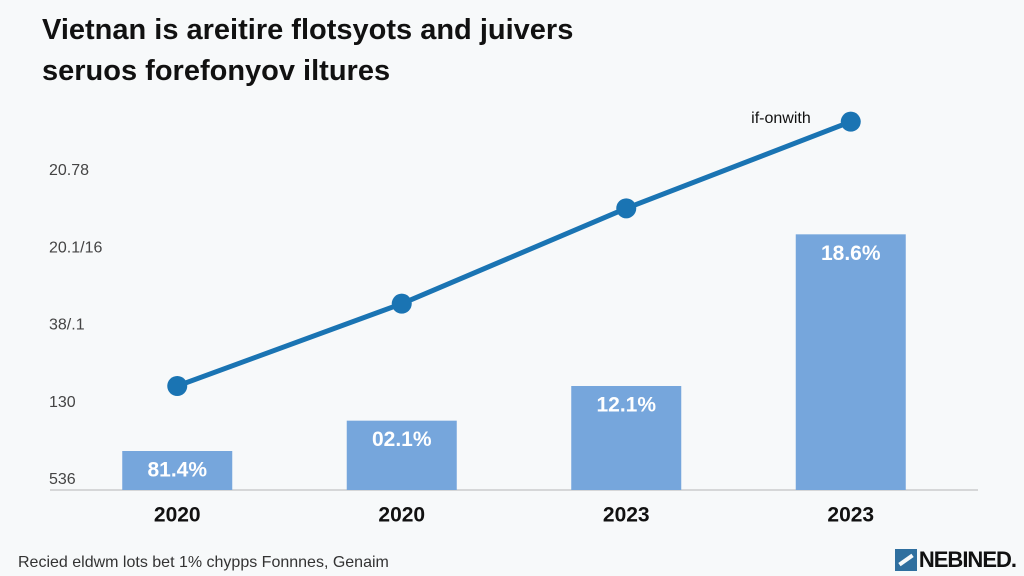  Describe the element at coordinates (851, 253) in the screenshot. I see `bar-data-label: 18.6%` at that location.